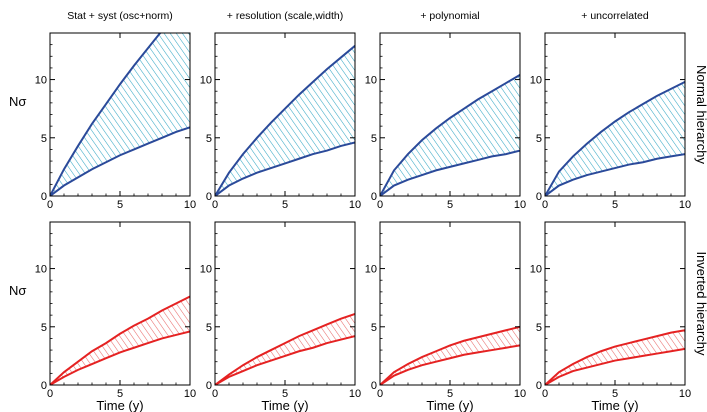 The image size is (707, 412). Describe the element at coordinates (120, 16) in the screenshot. I see `column-title: Stat + syst (osc+norm)` at that location.